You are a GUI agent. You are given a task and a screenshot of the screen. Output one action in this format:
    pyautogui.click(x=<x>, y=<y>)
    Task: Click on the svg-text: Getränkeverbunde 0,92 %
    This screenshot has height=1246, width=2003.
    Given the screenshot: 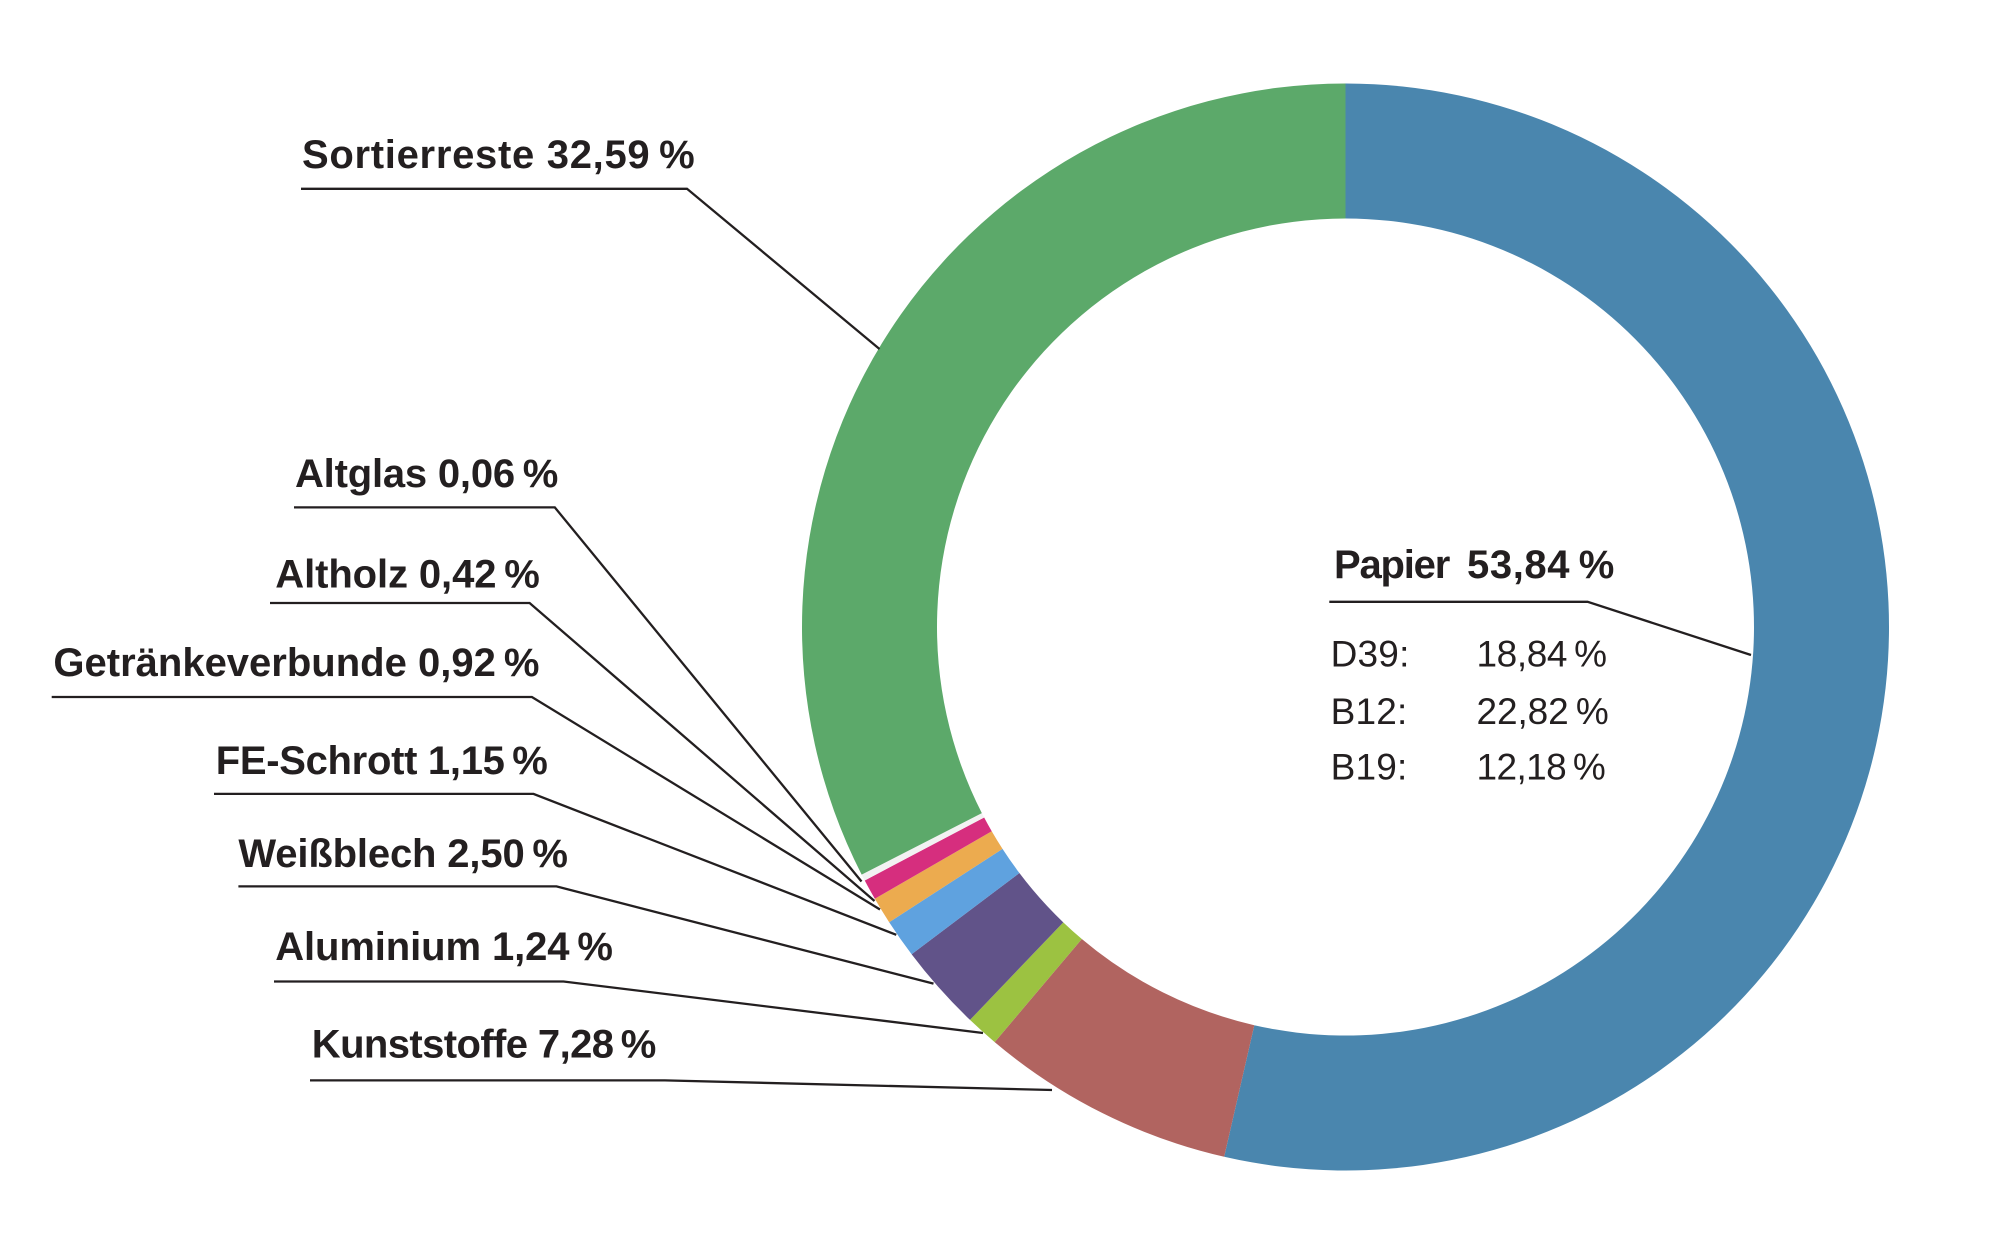 What is the action you would take?
    pyautogui.click(x=296, y=663)
    